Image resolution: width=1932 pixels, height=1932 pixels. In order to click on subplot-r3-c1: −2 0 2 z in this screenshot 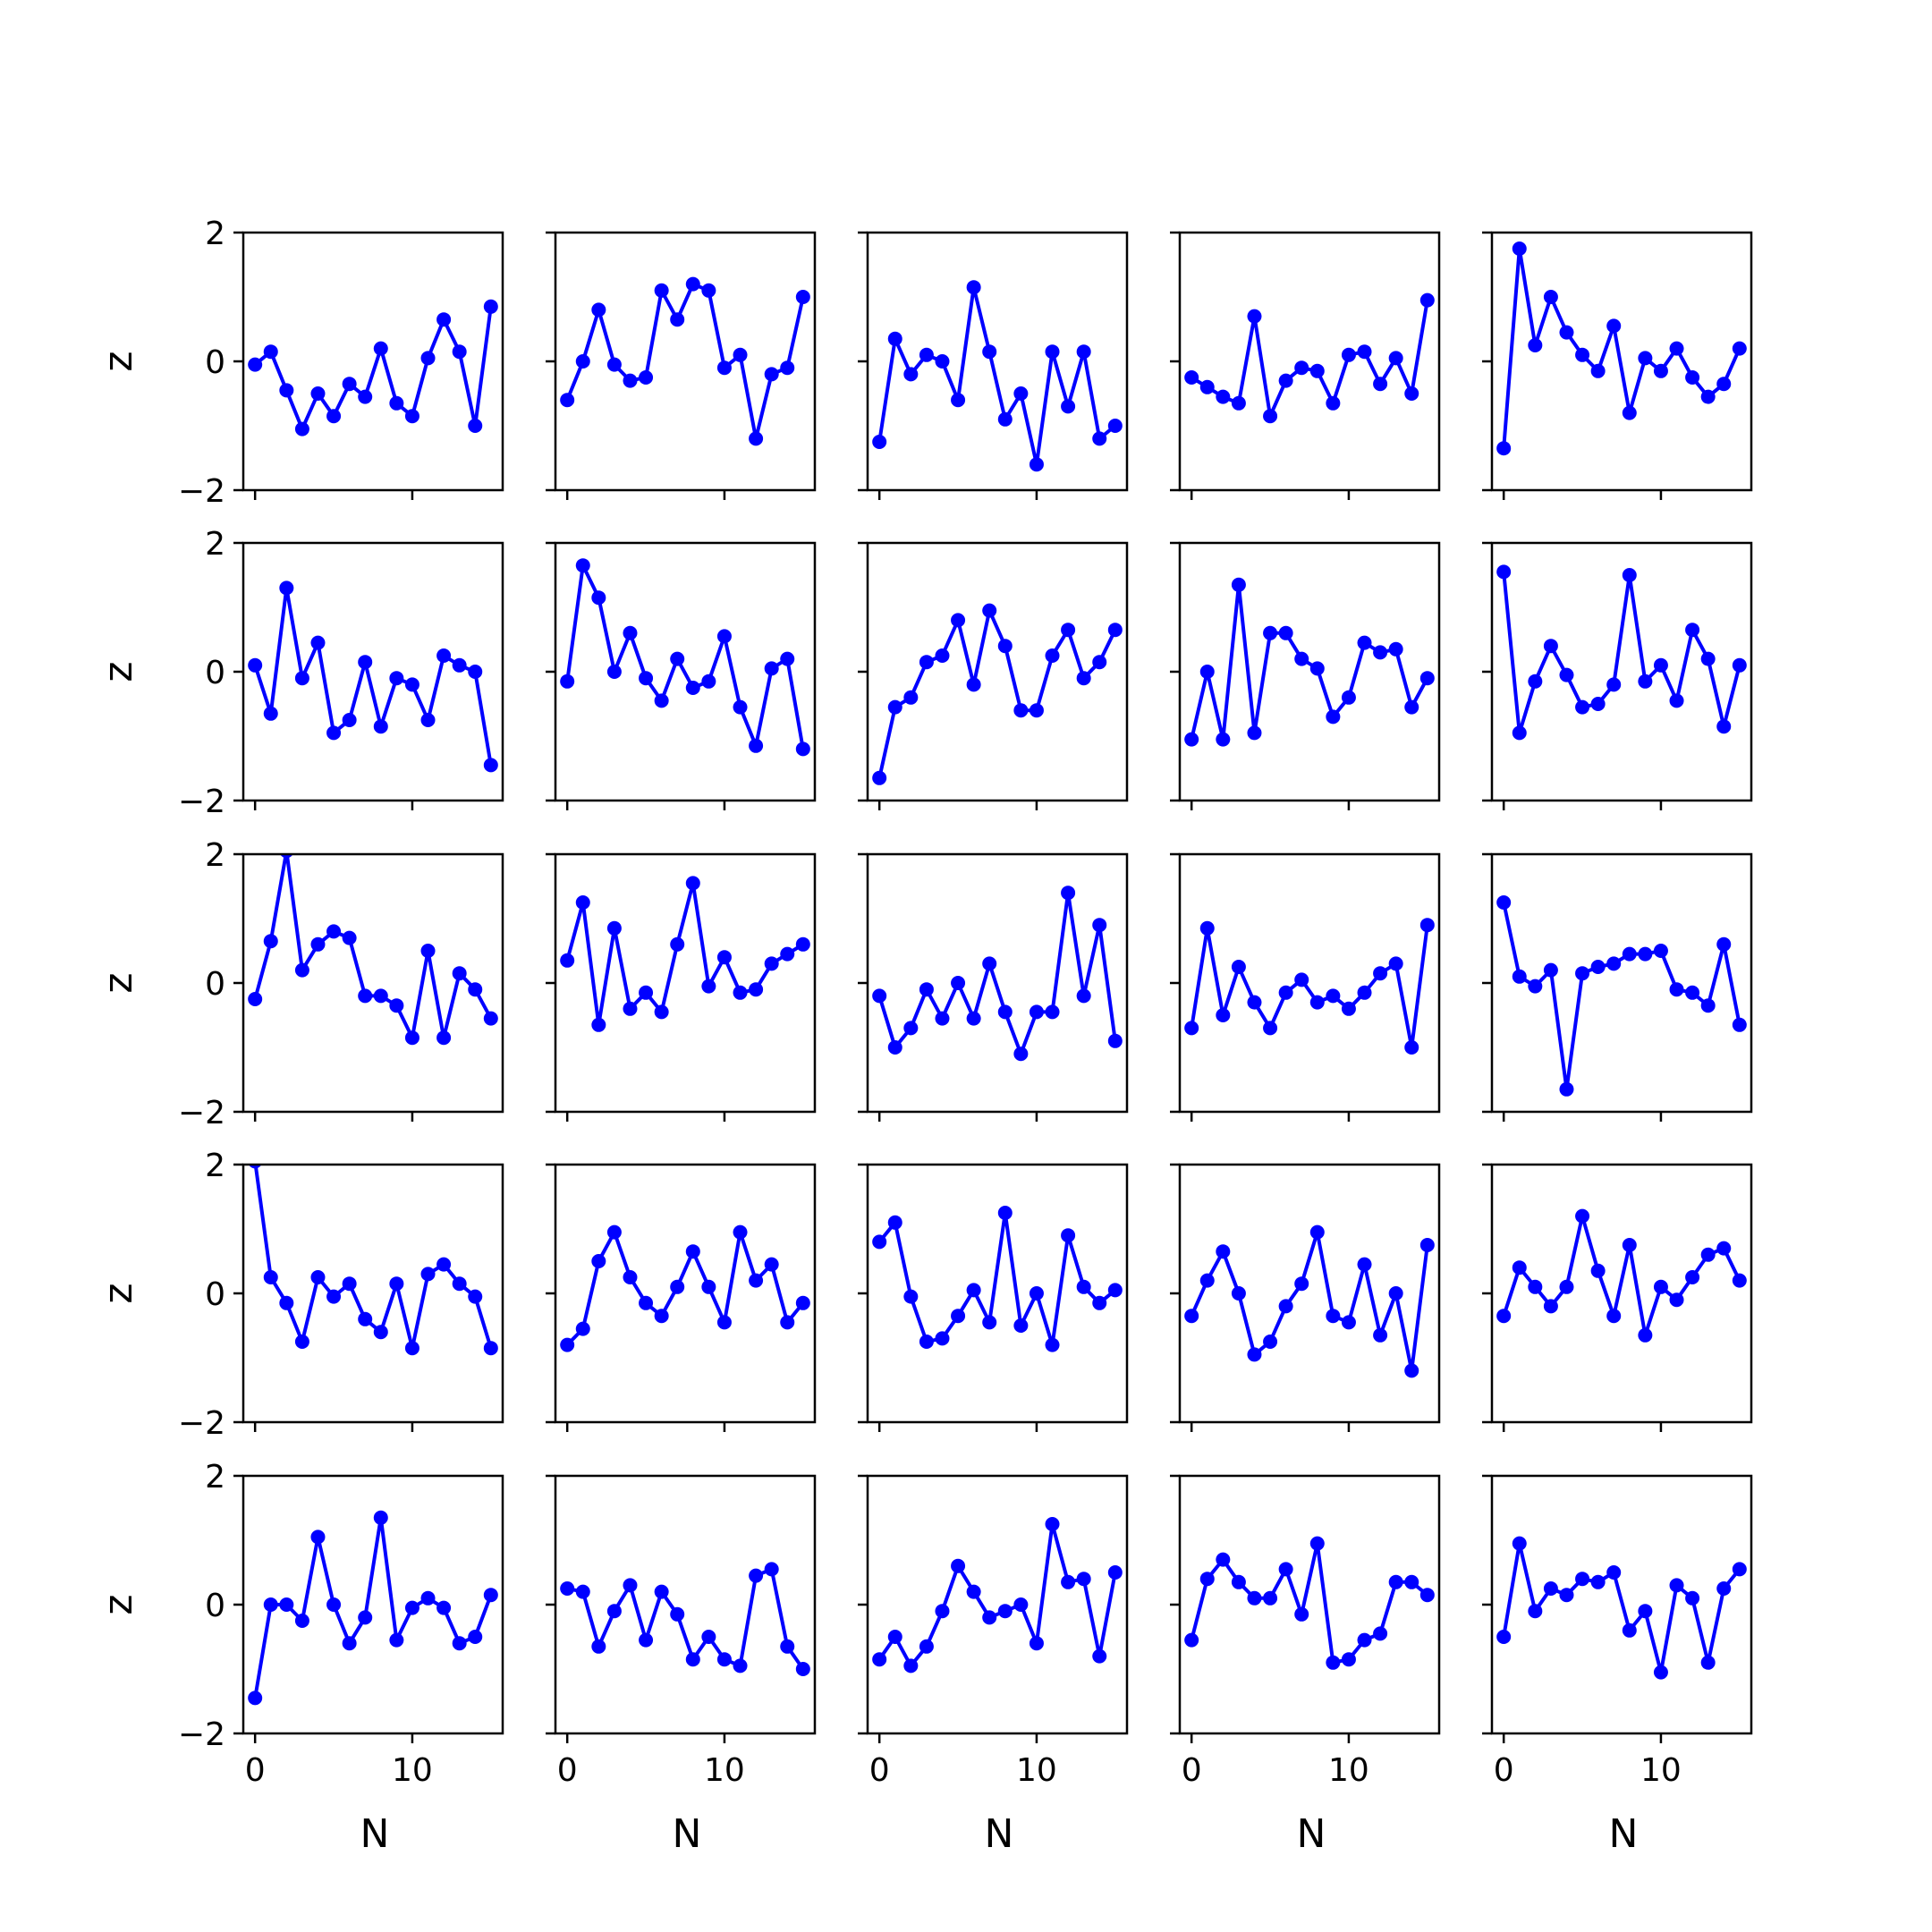, I will do `click(300, 984)`.